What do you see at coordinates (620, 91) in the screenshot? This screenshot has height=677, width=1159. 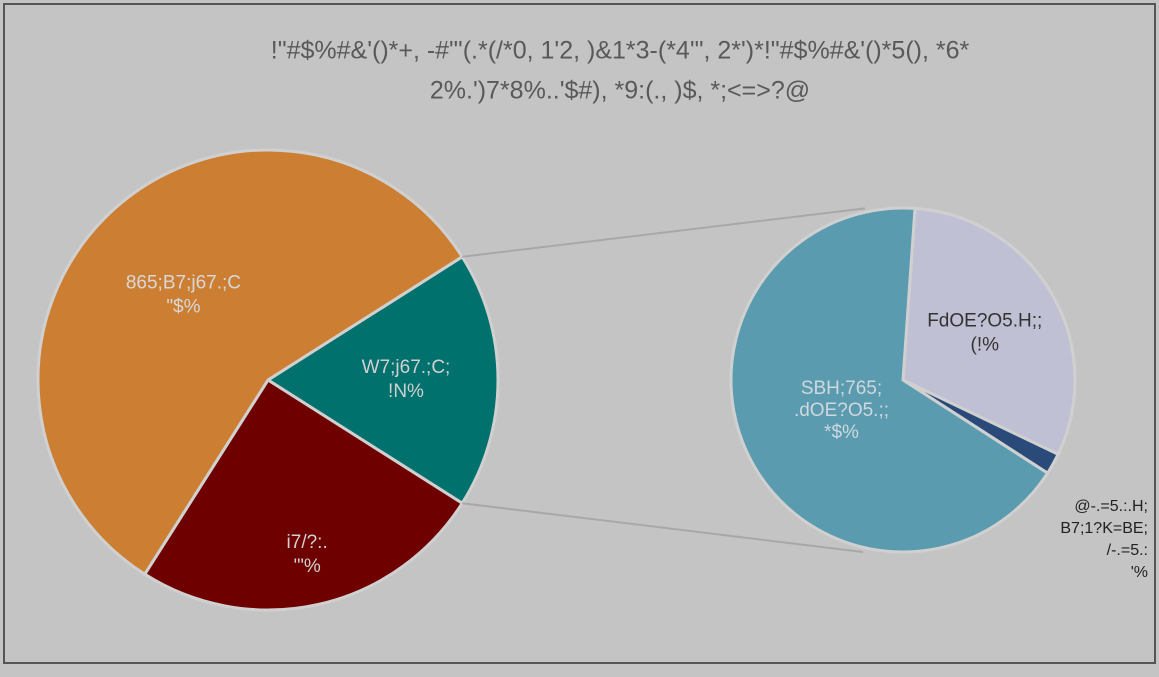 I see `chart-title: 2%.')7*8%..'$#), *9:(., )$, *;<=>?@` at bounding box center [620, 91].